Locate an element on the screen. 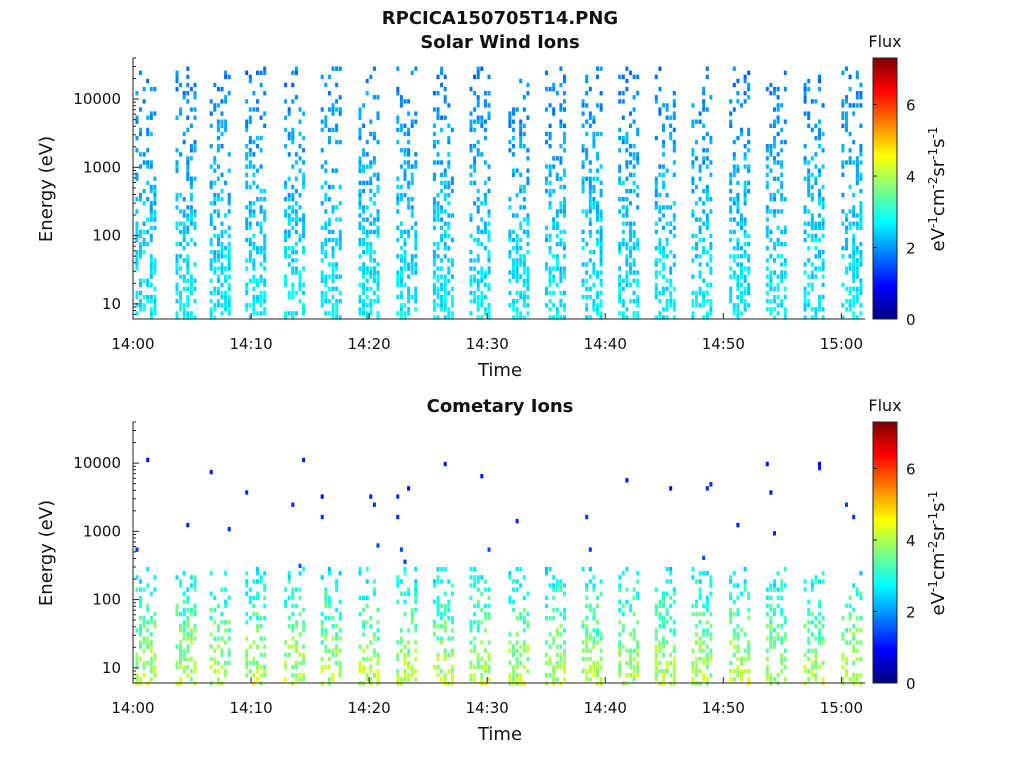 The height and width of the screenshot is (768, 1024). colorbar-gradient is located at coordinates (885, 552).